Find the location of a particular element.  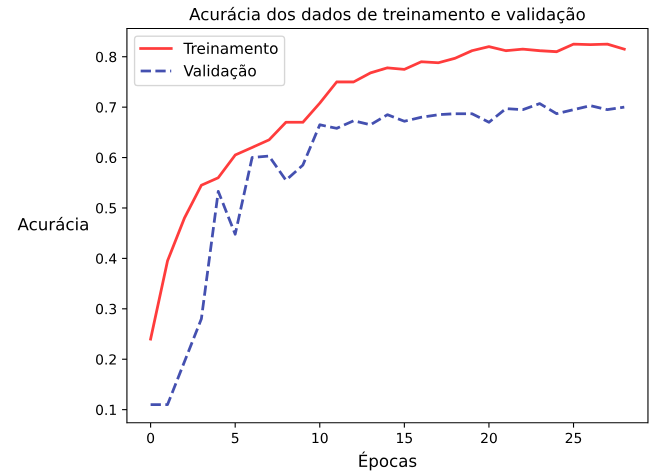

x-axis-title: Épocas is located at coordinates (387, 460).